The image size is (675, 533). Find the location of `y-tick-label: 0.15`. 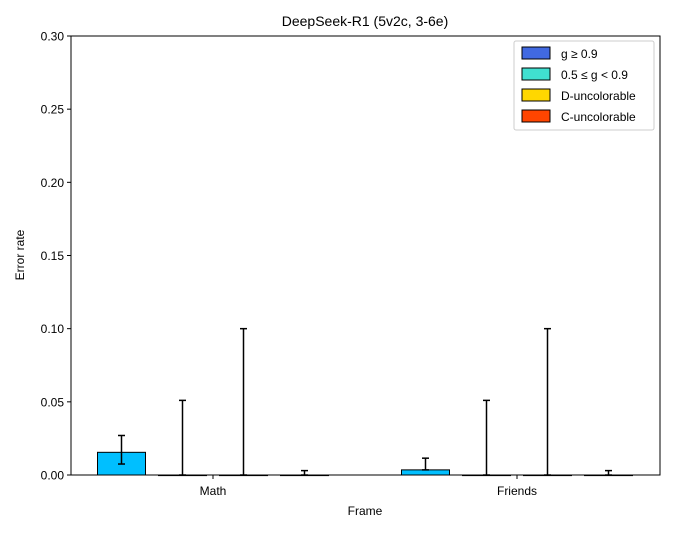

y-tick-label: 0.15 is located at coordinates (53, 256).